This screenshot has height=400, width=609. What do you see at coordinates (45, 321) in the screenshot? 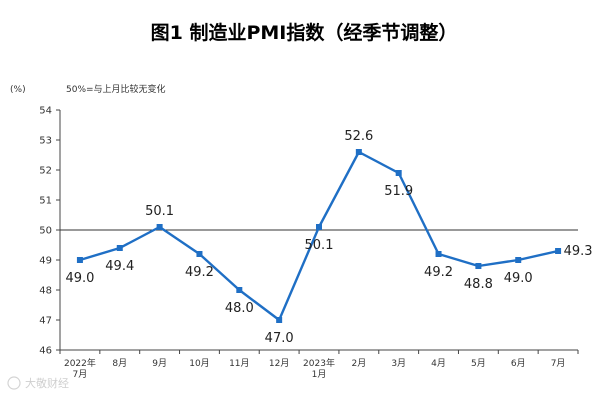
I see `y-tick-label: 47` at bounding box center [45, 321].